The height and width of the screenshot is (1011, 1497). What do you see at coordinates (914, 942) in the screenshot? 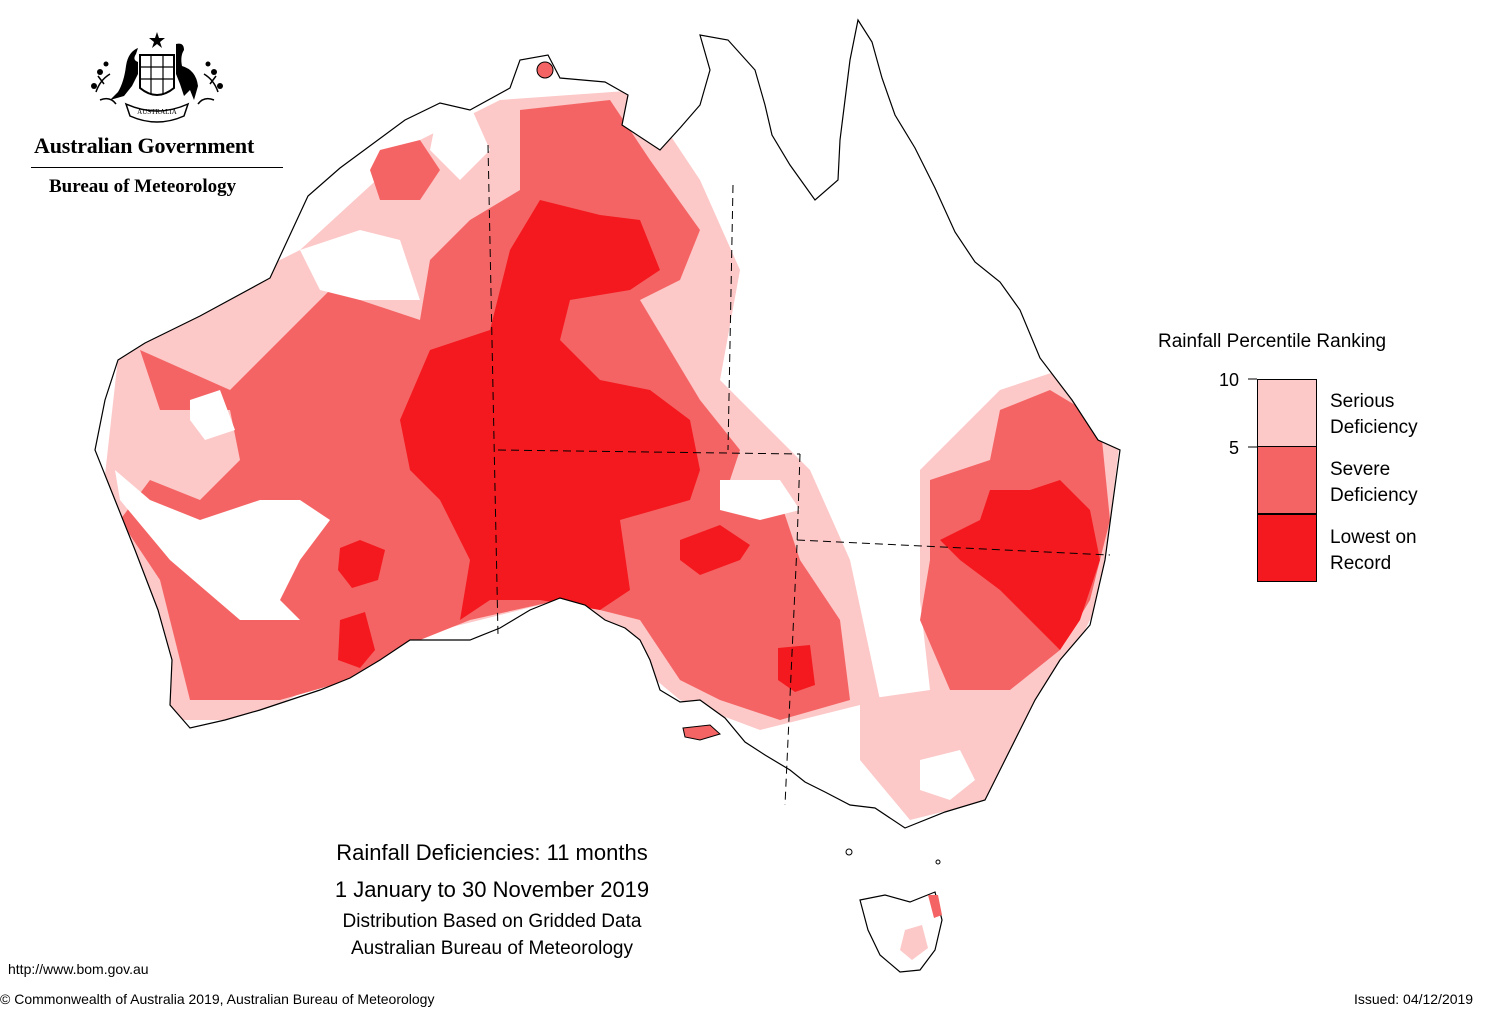
I see `tasmania-serious` at bounding box center [914, 942].